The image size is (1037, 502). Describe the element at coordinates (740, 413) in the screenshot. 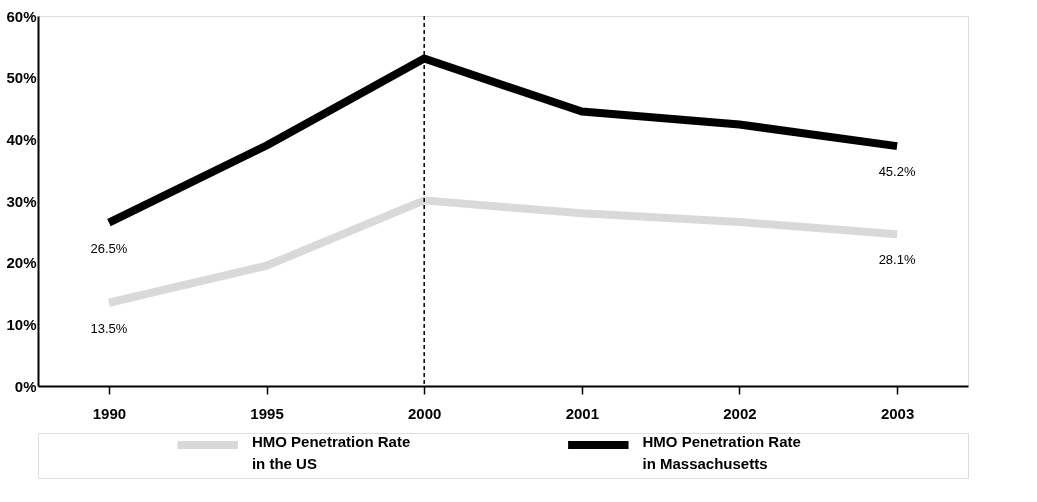

I see `x-tick-label: 2002` at that location.